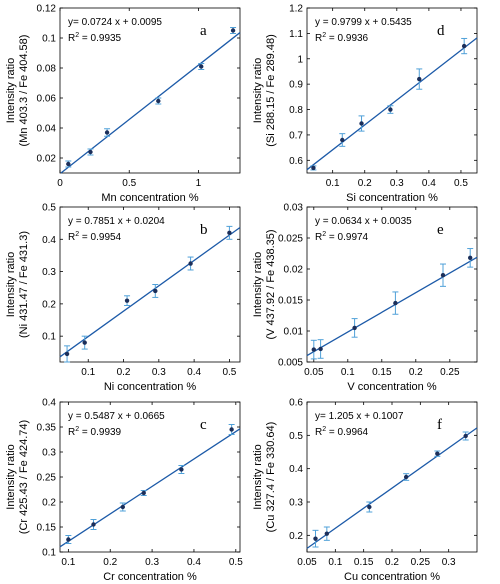 This screenshot has height=584, width=500. Describe the element at coordinates (194, 372) in the screenshot. I see `x-tick-label: 0.4` at that location.